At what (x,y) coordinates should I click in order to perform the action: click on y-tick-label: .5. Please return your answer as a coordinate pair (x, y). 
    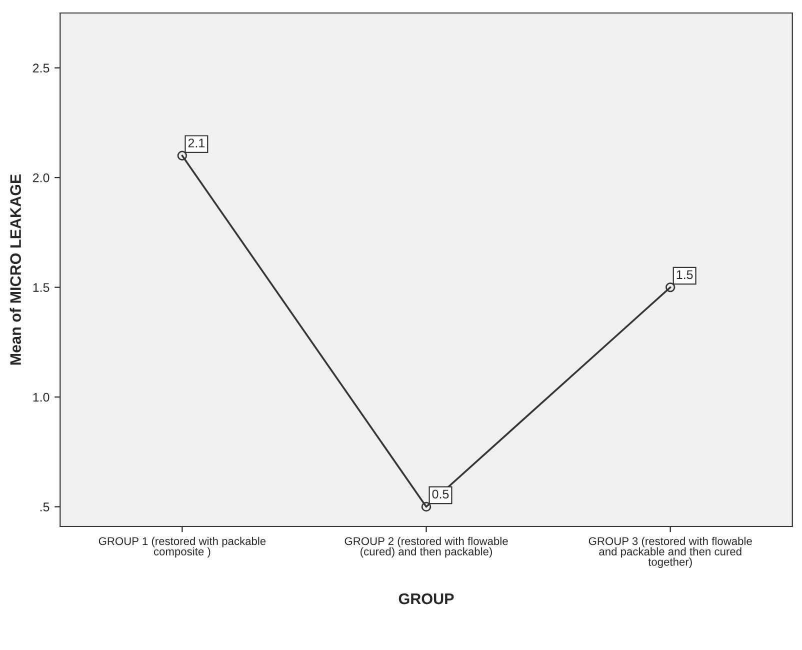
    Looking at the image, I should click on (45, 507).